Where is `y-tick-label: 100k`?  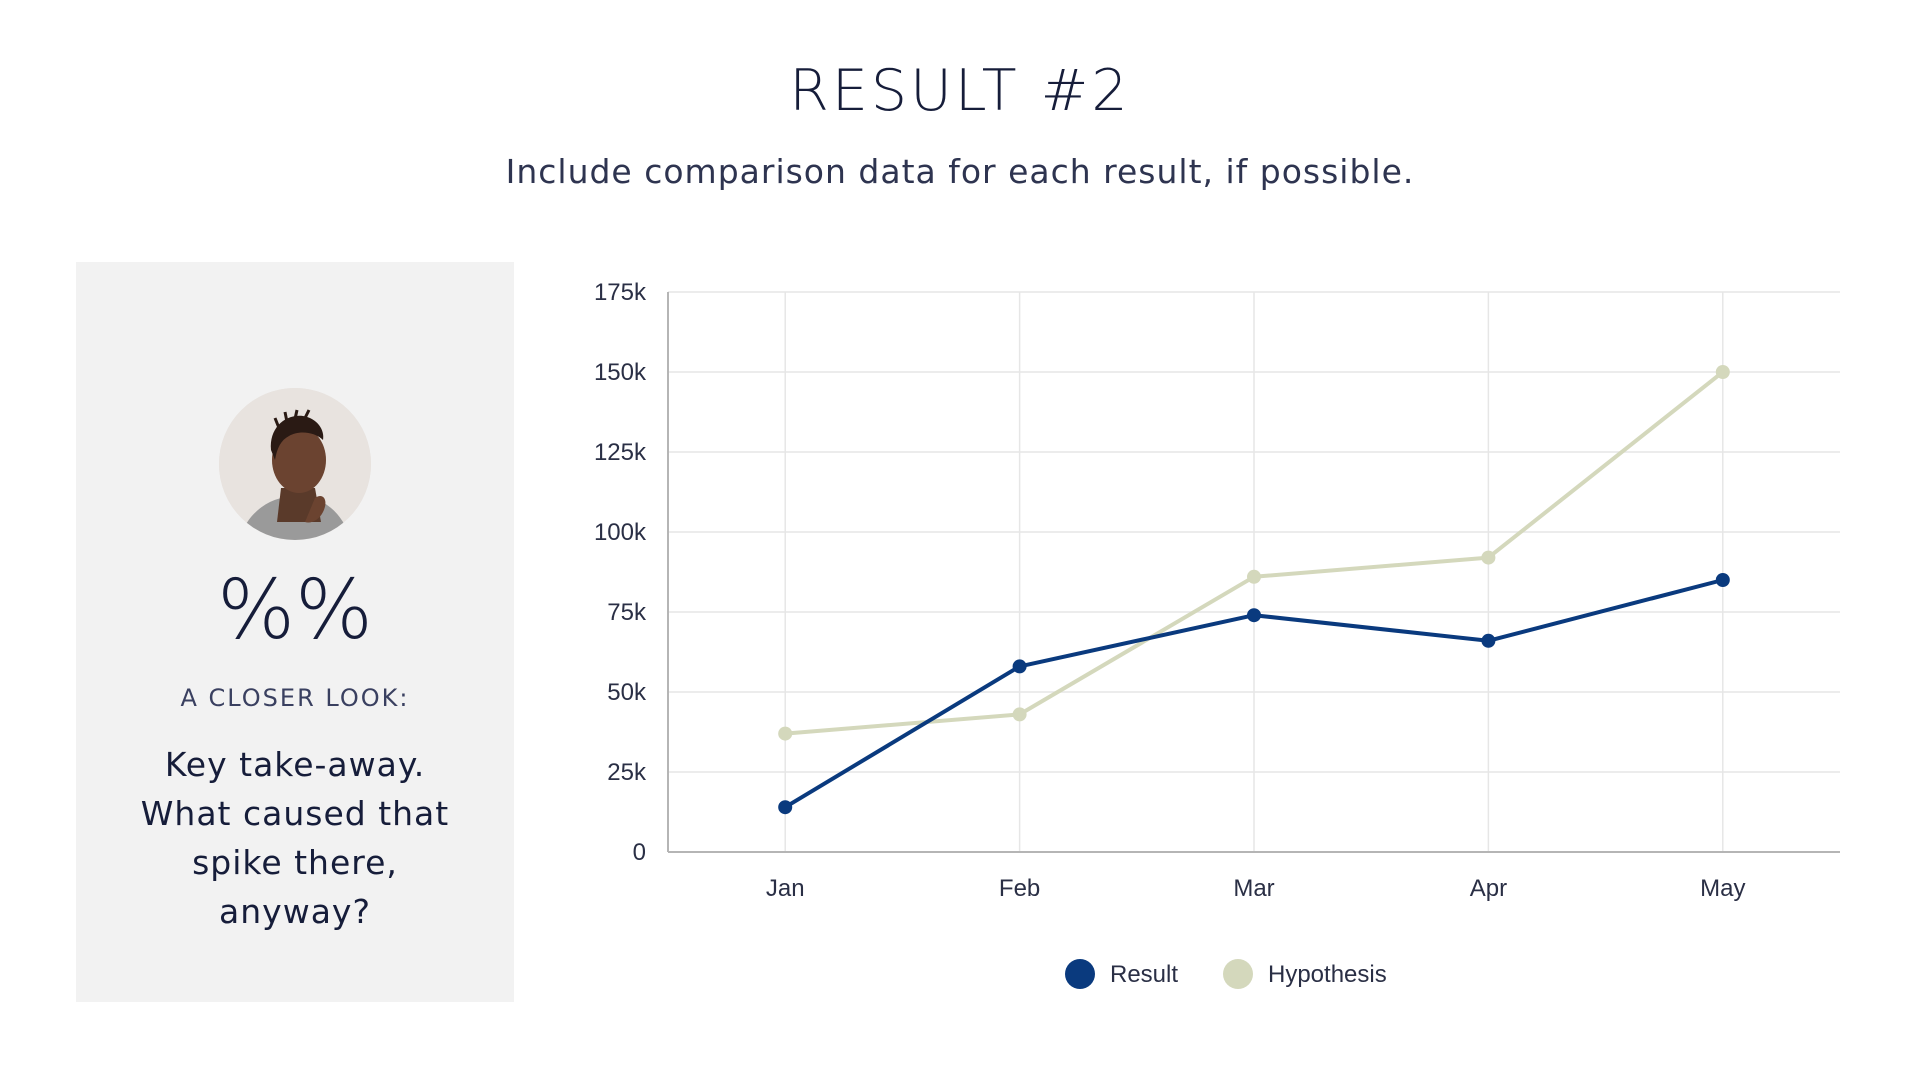
y-tick-label: 100k is located at coordinates (620, 532).